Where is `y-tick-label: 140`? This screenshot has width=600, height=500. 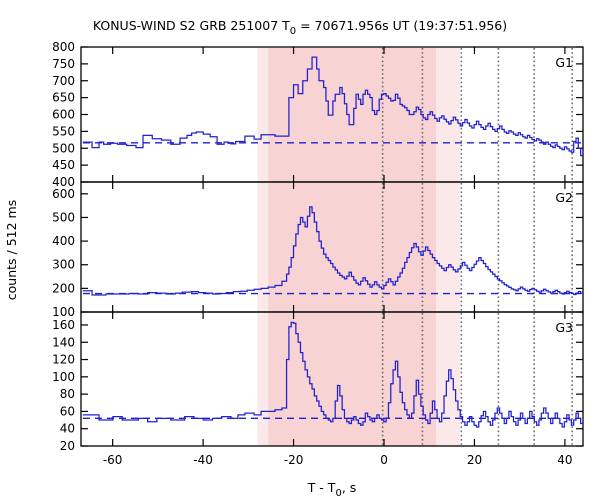 y-tick-label: 140 is located at coordinates (63, 342).